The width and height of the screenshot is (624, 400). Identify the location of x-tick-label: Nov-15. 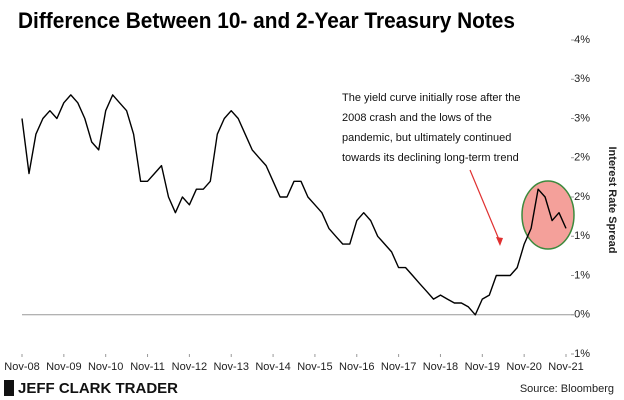
(314, 367).